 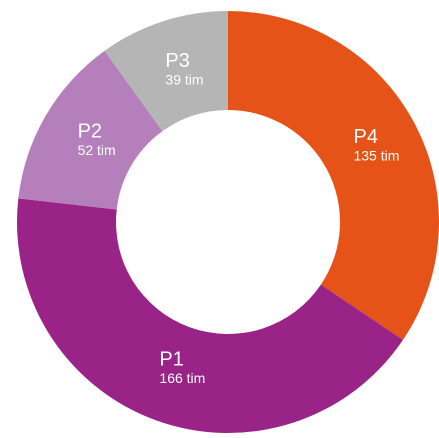 I want to click on value-label: 135 tim, so click(x=376, y=156).